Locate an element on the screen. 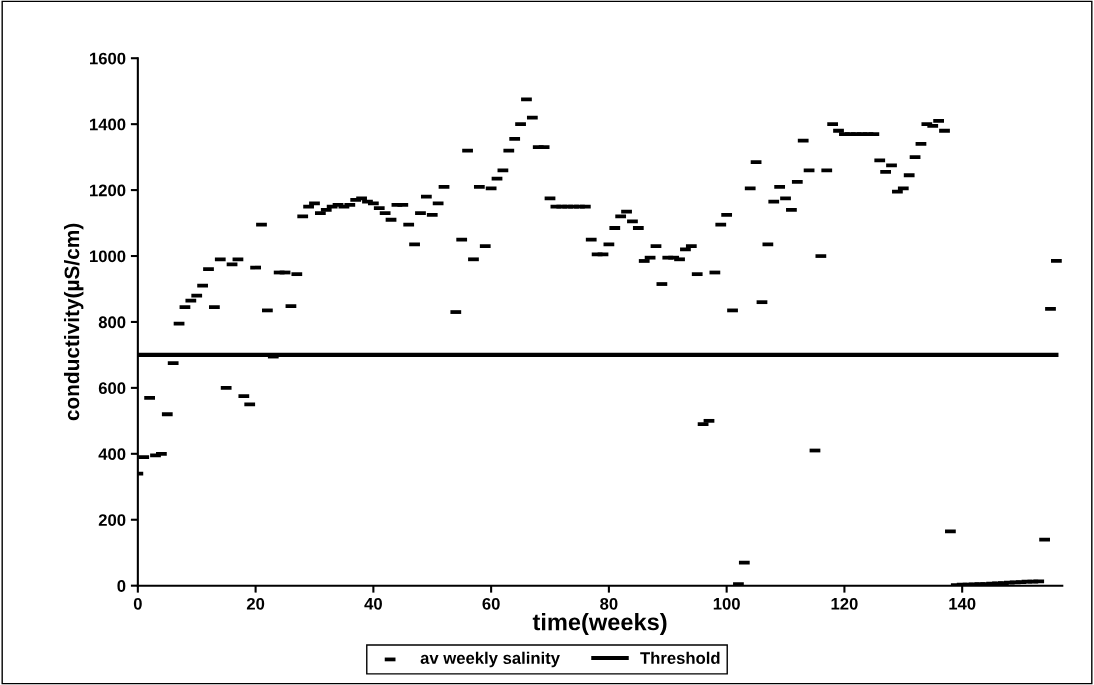  x-tick-label: 80 is located at coordinates (609, 603).